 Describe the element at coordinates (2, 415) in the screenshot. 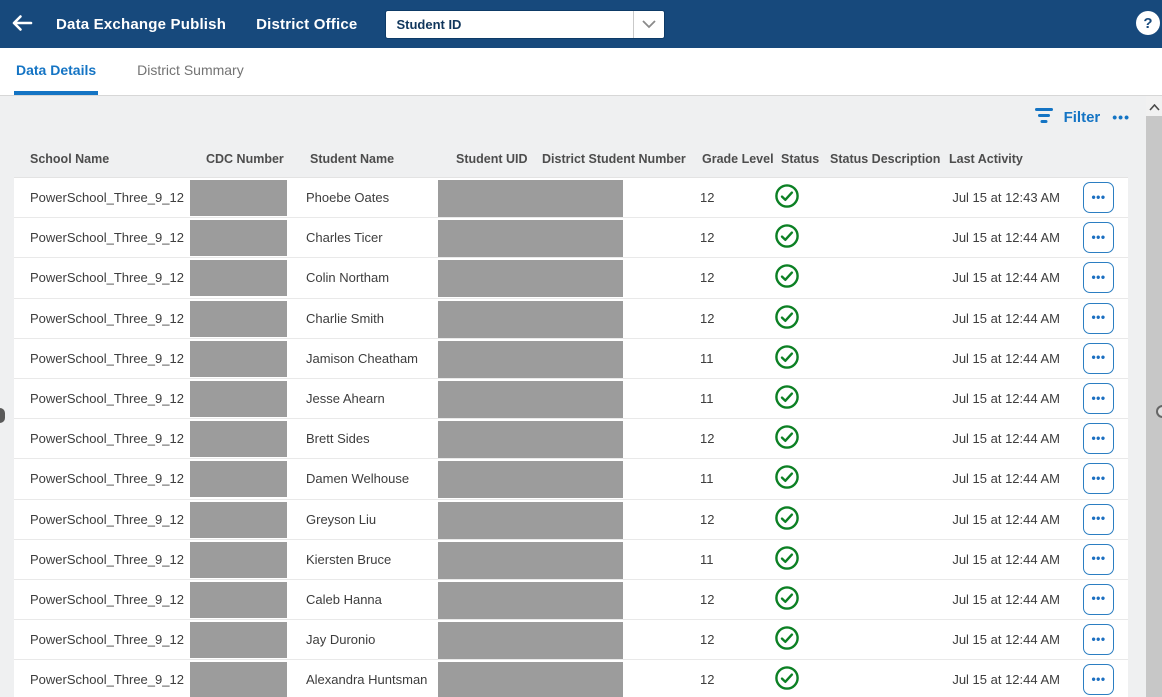

I see `scroll-handle-left` at that location.